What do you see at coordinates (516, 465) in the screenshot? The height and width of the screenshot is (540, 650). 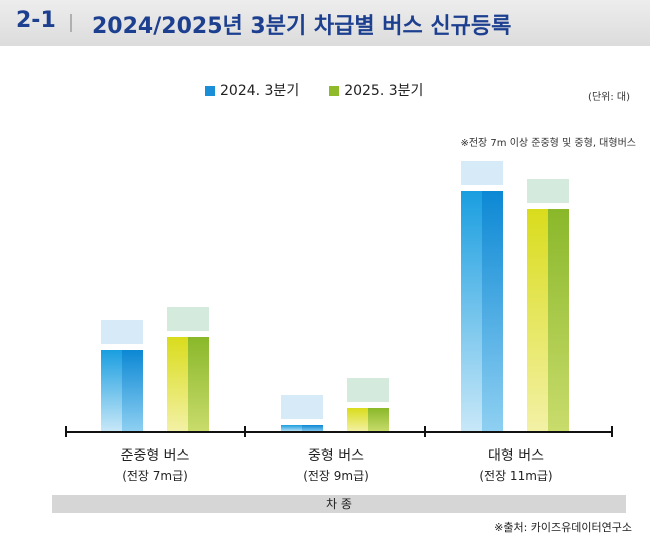 I see `category-label: 대형 버스 (전장 11m급)` at bounding box center [516, 465].